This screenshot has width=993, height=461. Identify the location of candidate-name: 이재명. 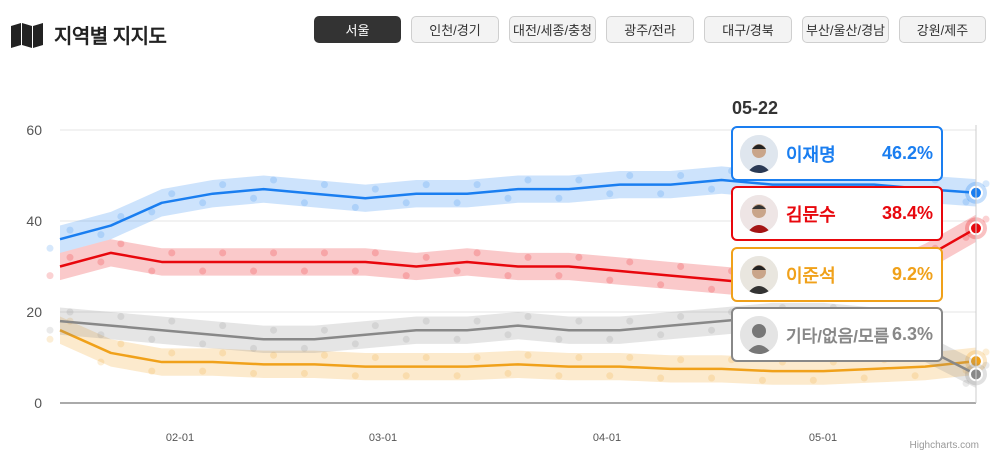
(811, 154).